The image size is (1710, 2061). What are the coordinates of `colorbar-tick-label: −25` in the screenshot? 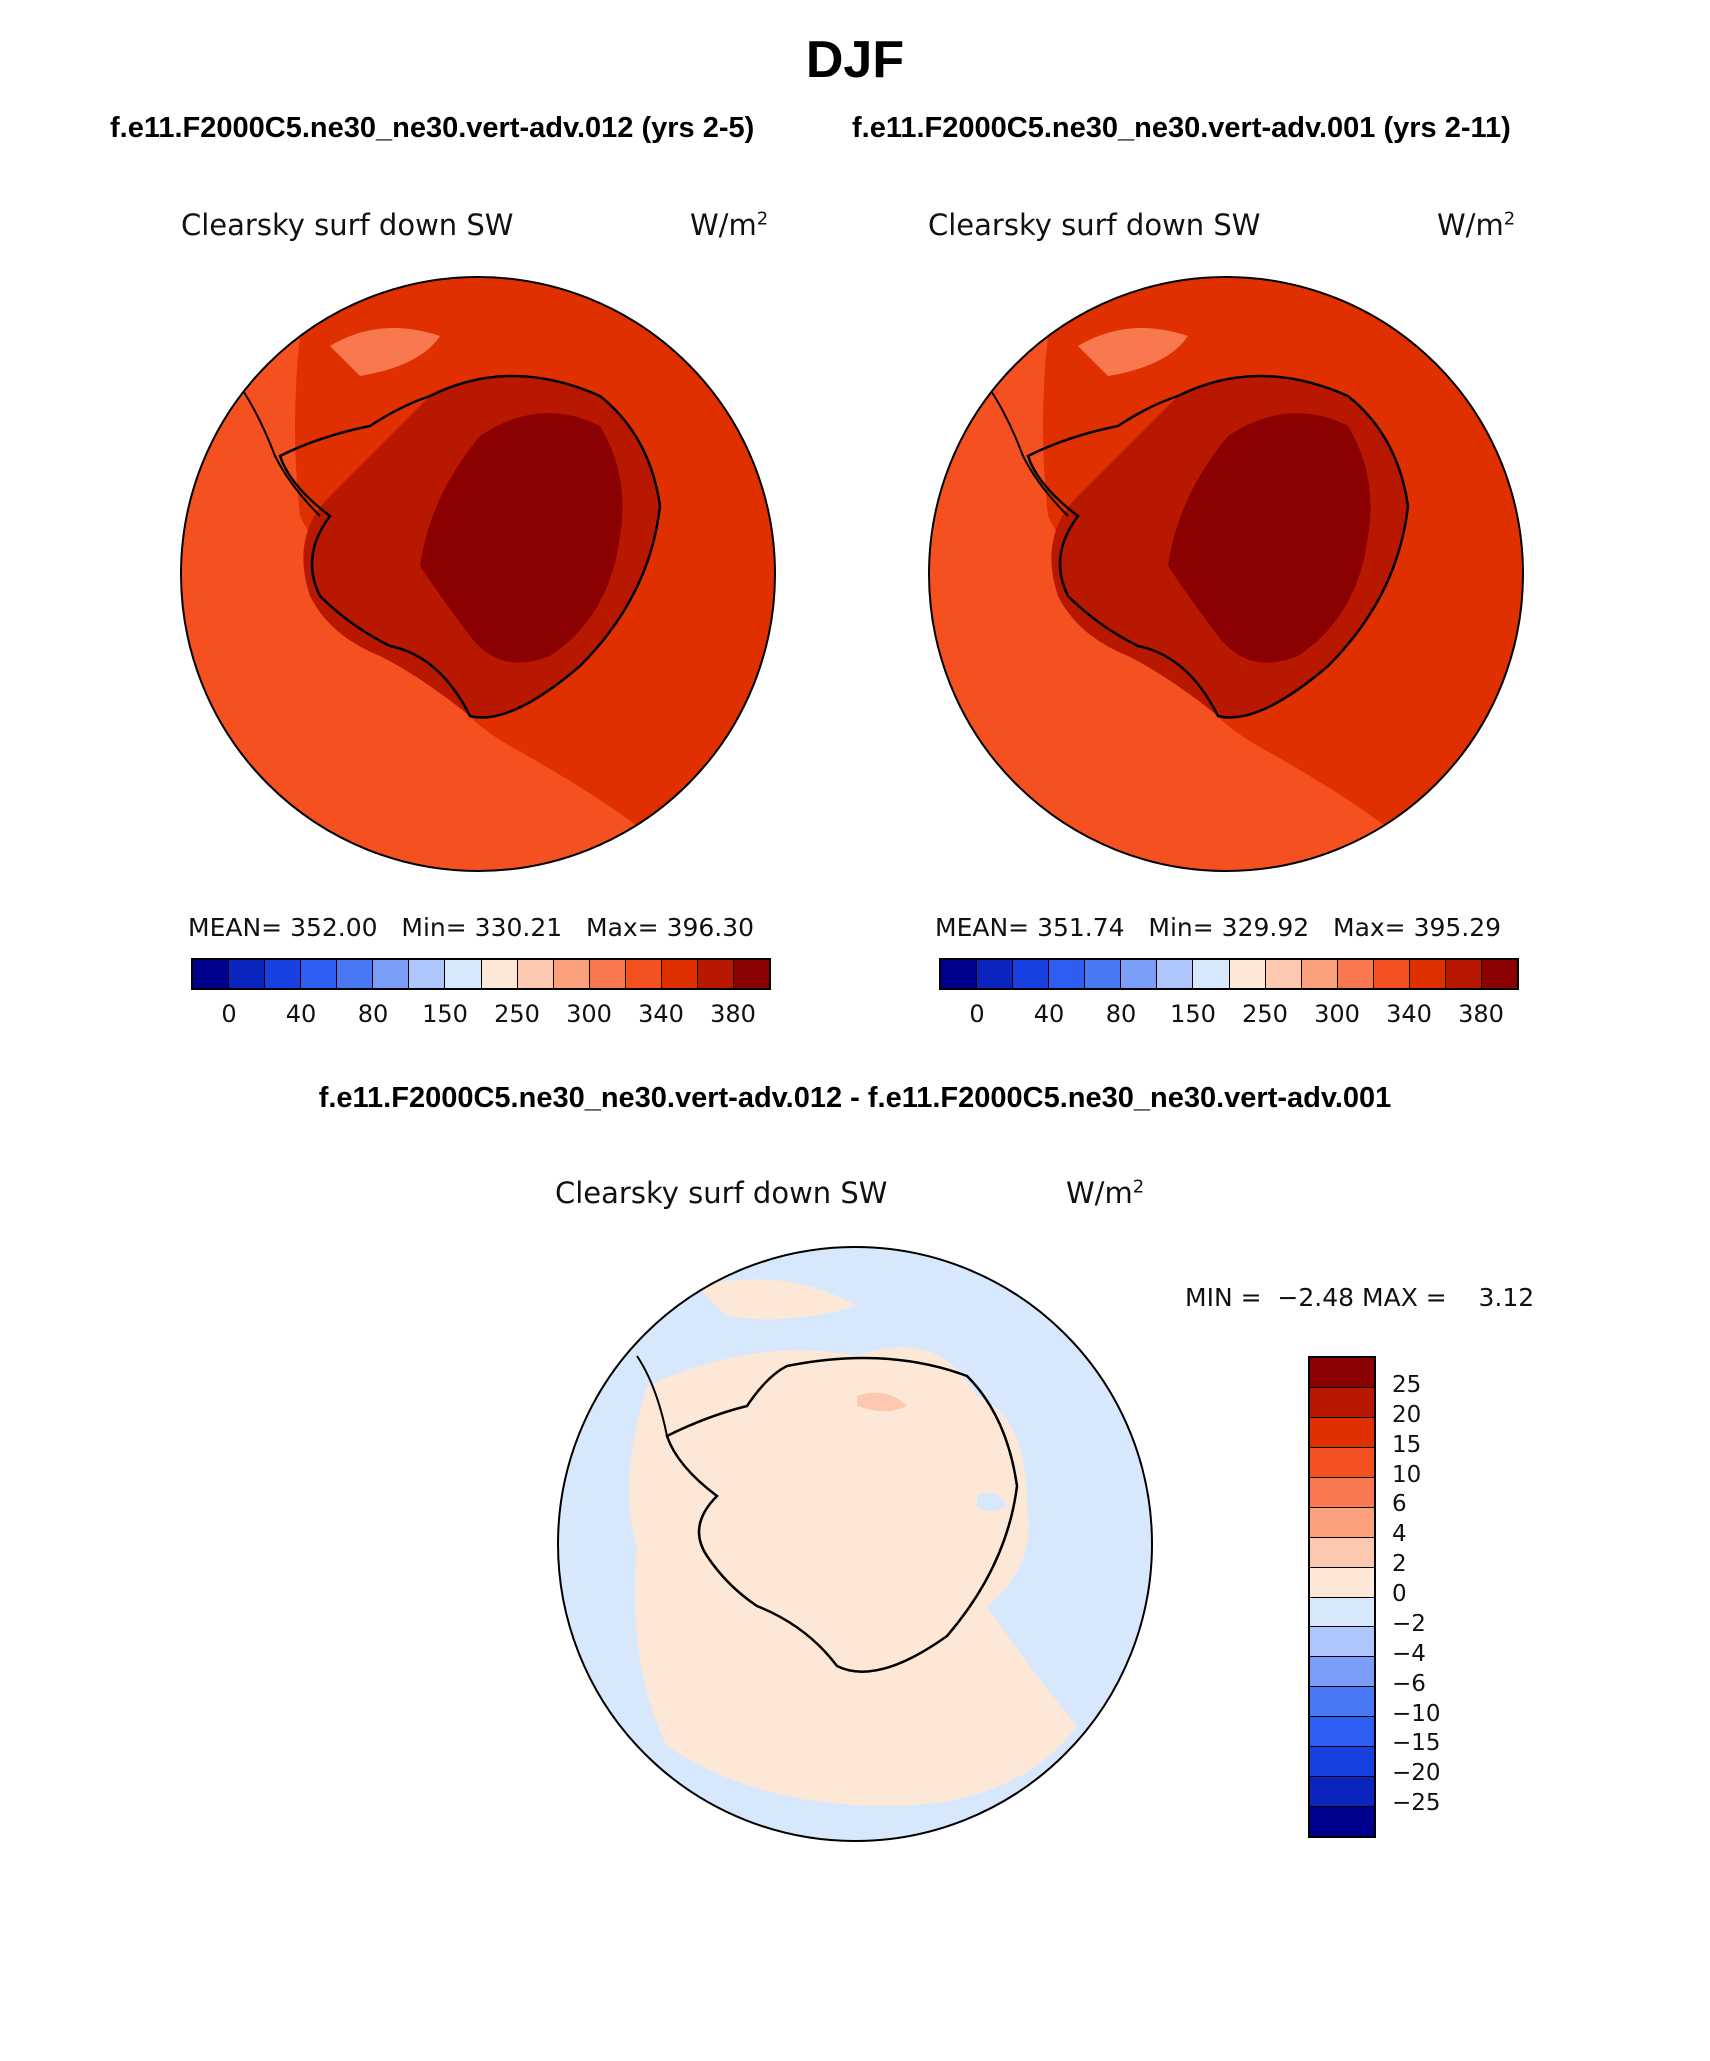 It's located at (1416, 1803).